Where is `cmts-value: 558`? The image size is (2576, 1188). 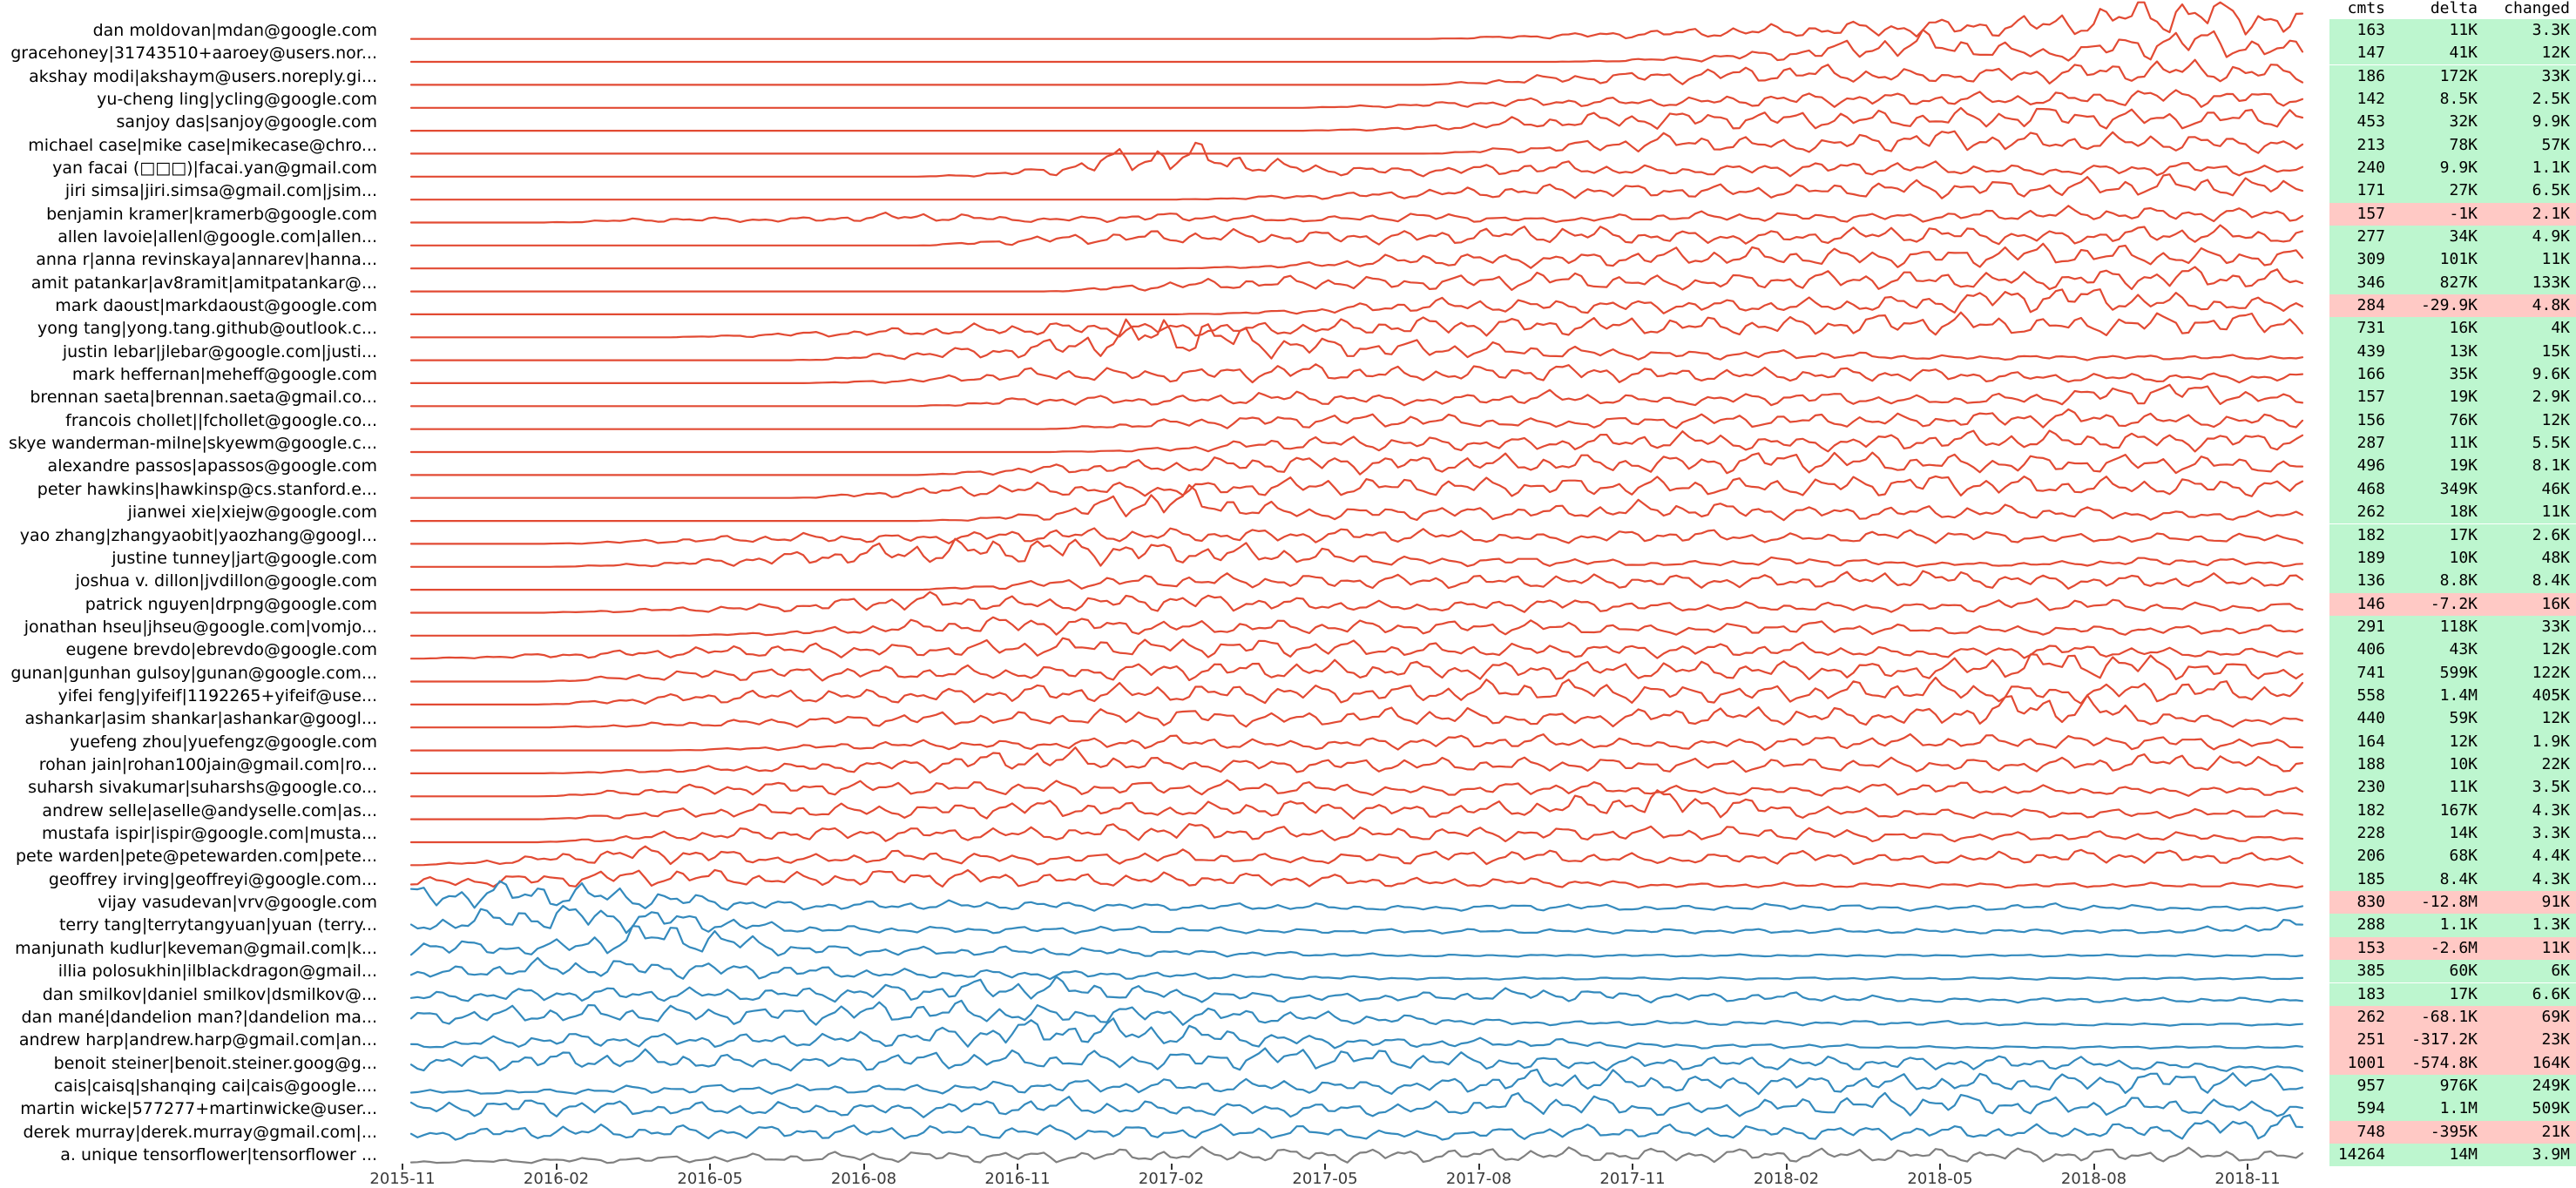
cmts-value: 558 is located at coordinates (2370, 695).